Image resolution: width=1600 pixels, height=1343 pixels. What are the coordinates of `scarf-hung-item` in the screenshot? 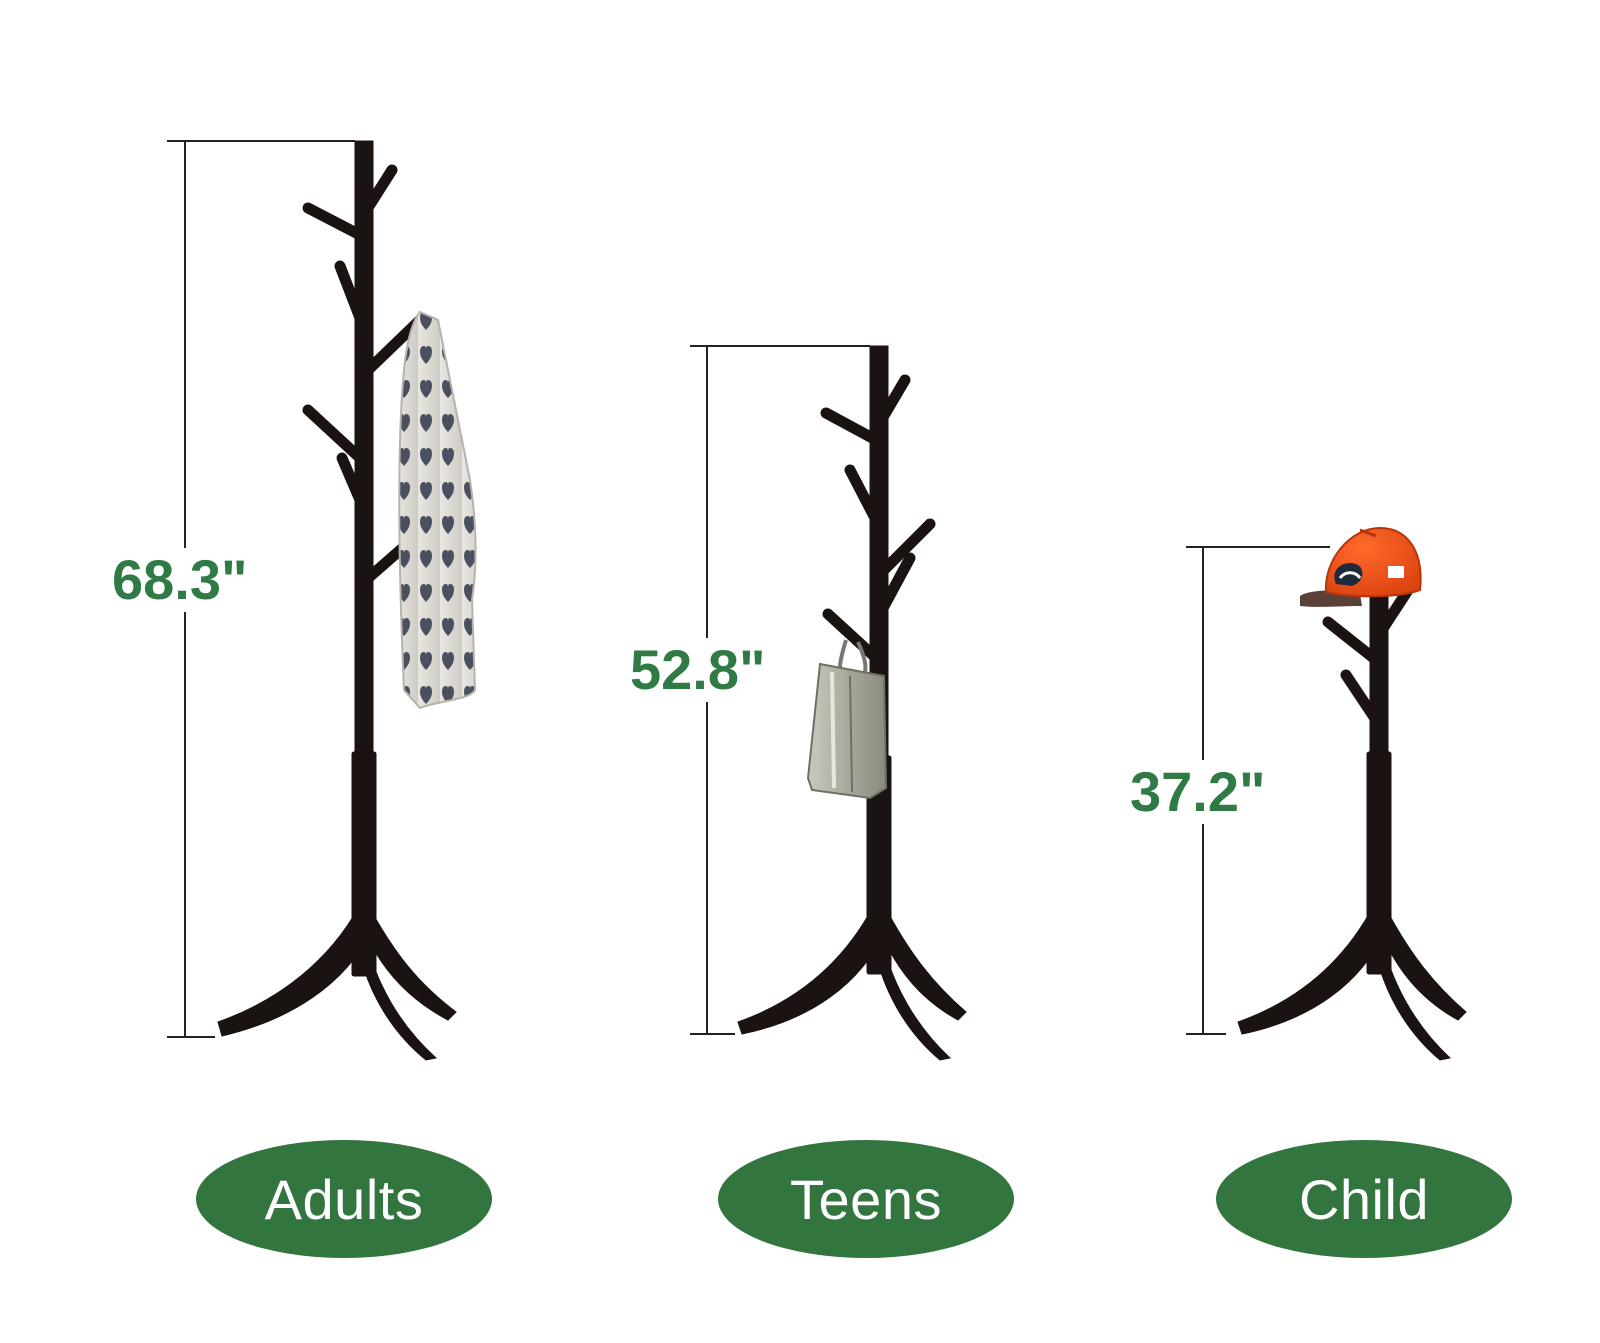 It's located at (437, 510).